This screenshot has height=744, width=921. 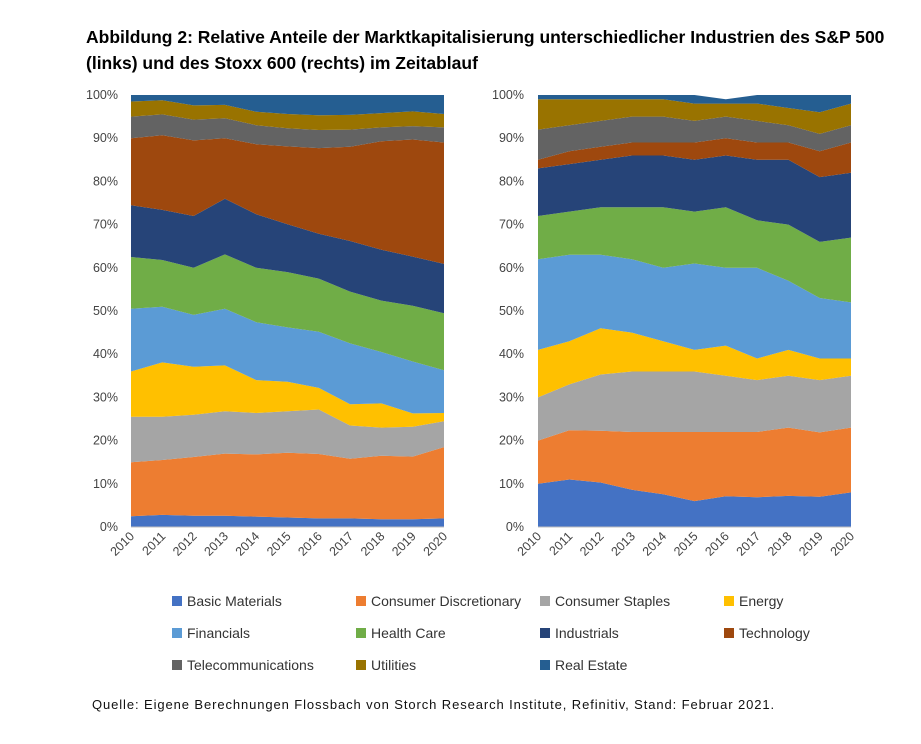 What do you see at coordinates (587, 633) in the screenshot?
I see `legend-label: Industrials` at bounding box center [587, 633].